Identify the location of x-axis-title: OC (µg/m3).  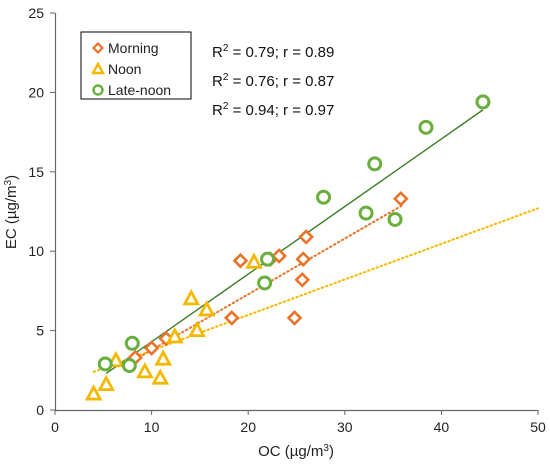
(296, 451).